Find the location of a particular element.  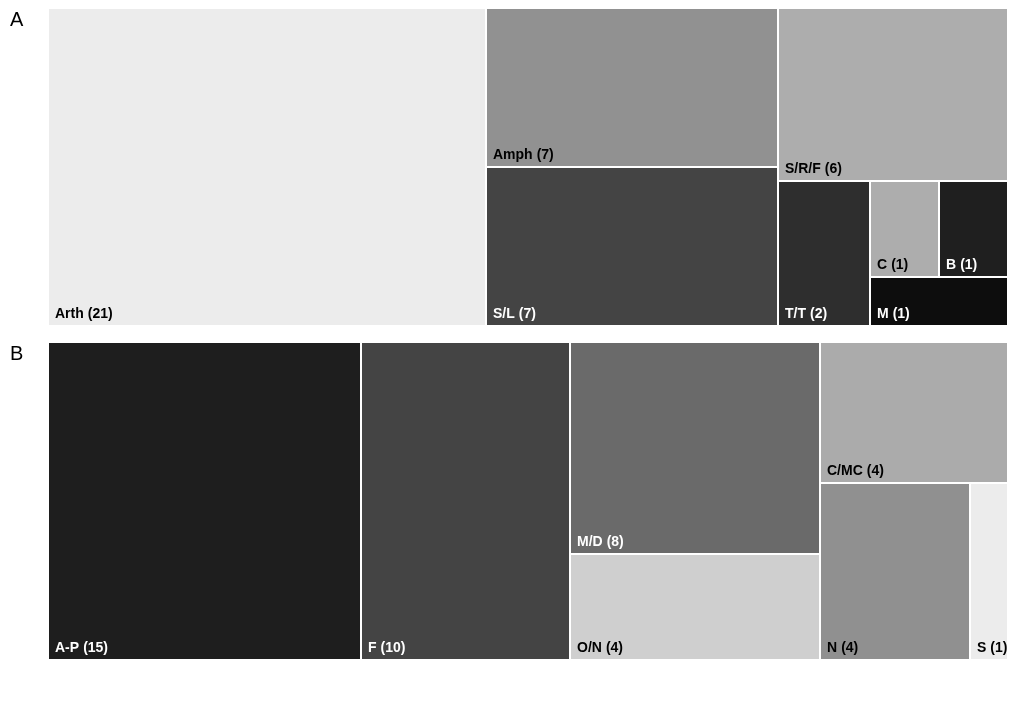

data-label: (8) is located at coordinates (615, 541).